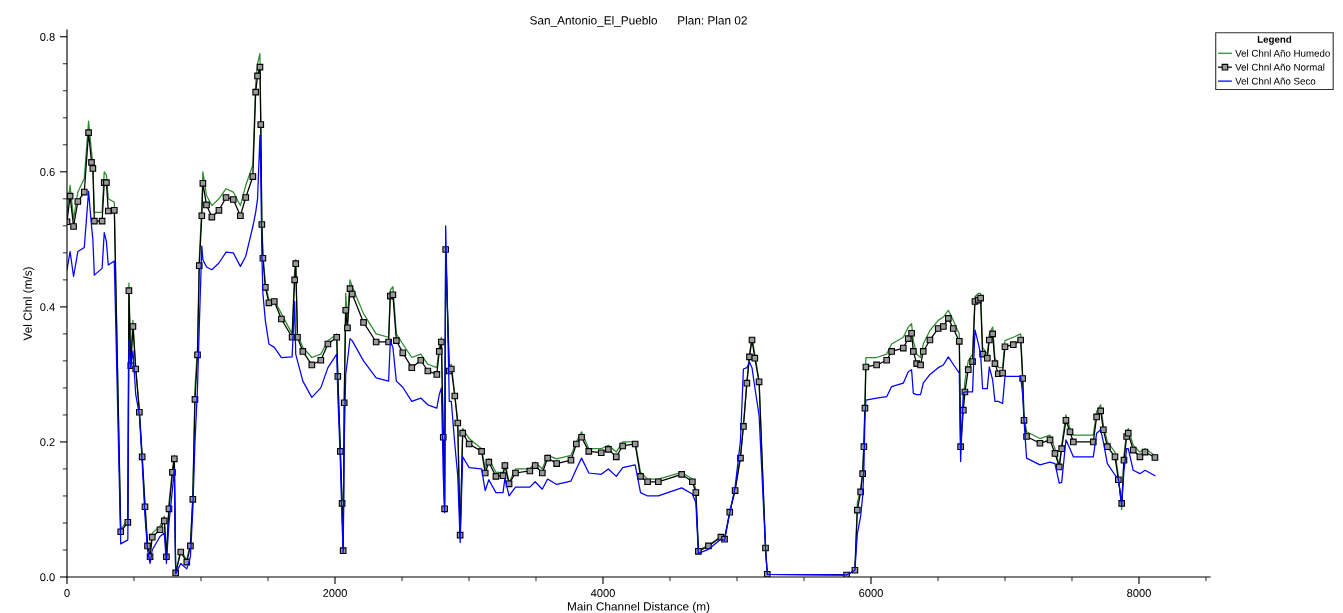 This screenshot has width=1343, height=613. What do you see at coordinates (638, 607) in the screenshot?
I see `x-axis-title: Main Channel Distance (m)` at bounding box center [638, 607].